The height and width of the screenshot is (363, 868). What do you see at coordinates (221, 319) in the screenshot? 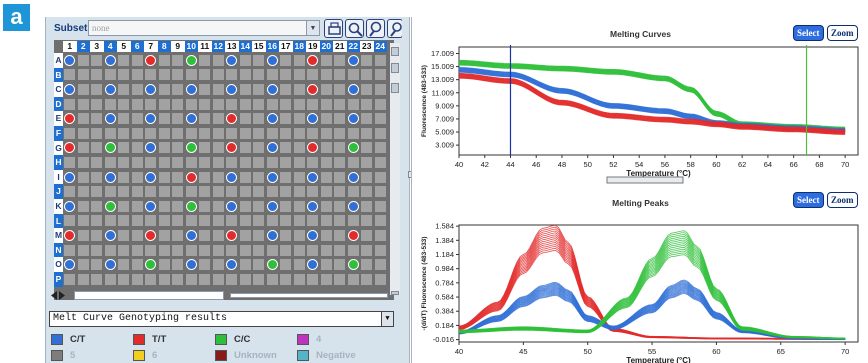
I see `results-dropdown: Melt Curve Genotyping results ▼` at bounding box center [221, 319].